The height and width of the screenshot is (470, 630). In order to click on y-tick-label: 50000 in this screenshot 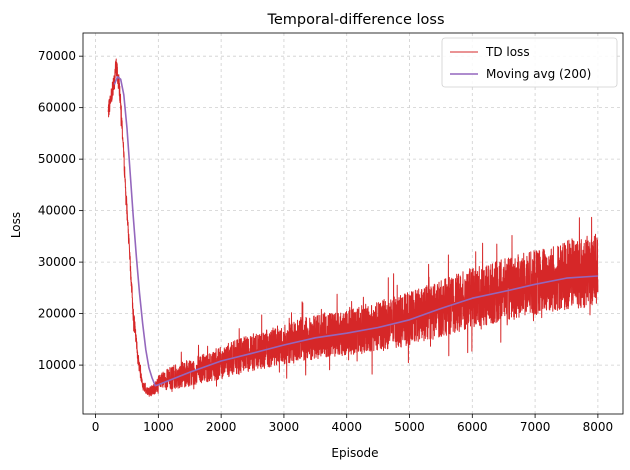, I will do `click(57, 159)`.